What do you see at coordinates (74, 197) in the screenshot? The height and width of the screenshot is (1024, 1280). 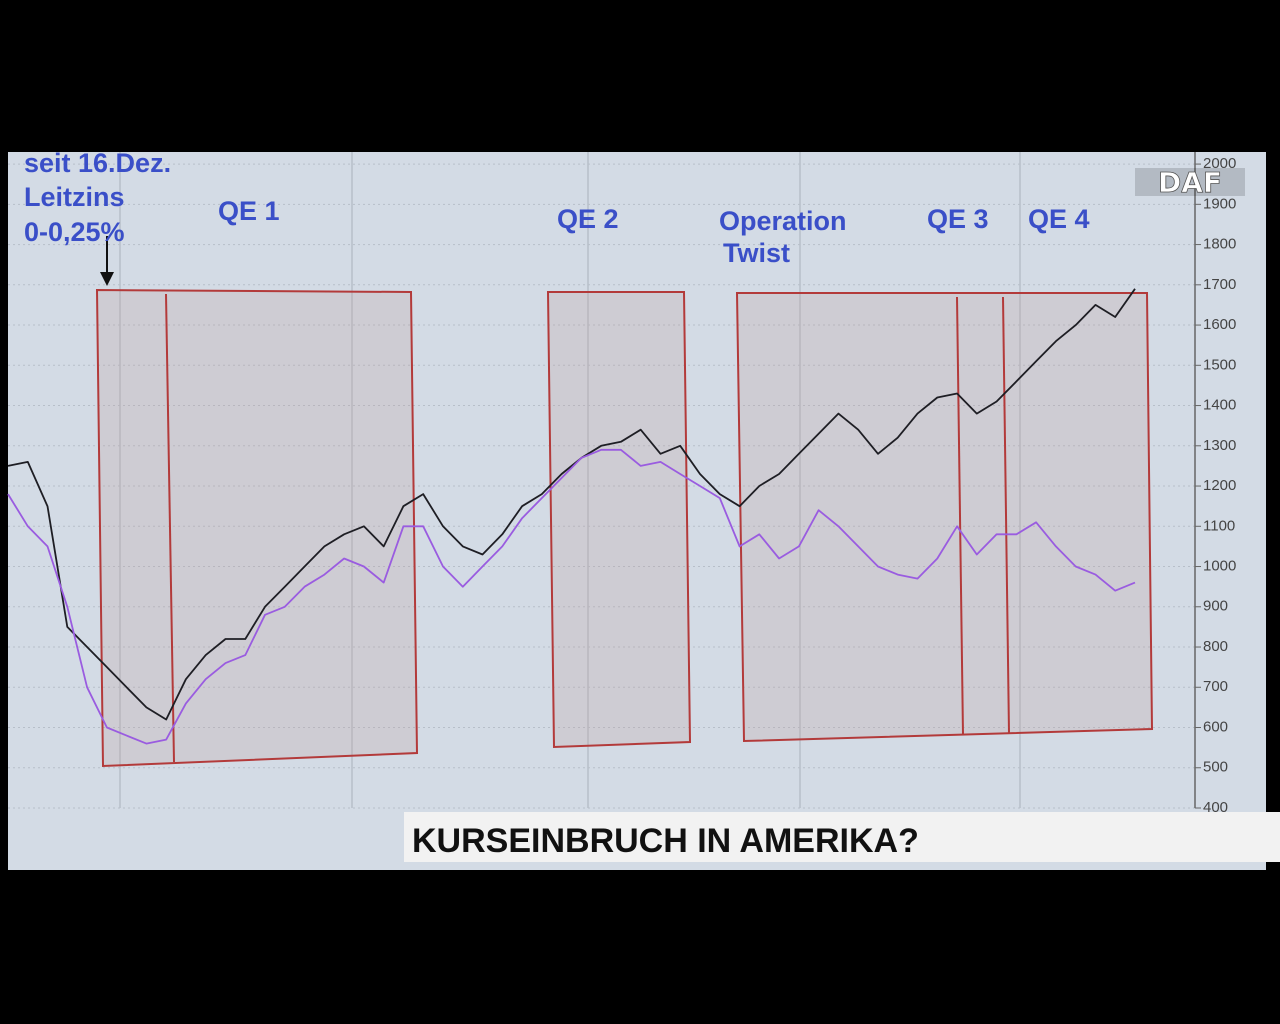 I see `annotation: Leitzins` at bounding box center [74, 197].